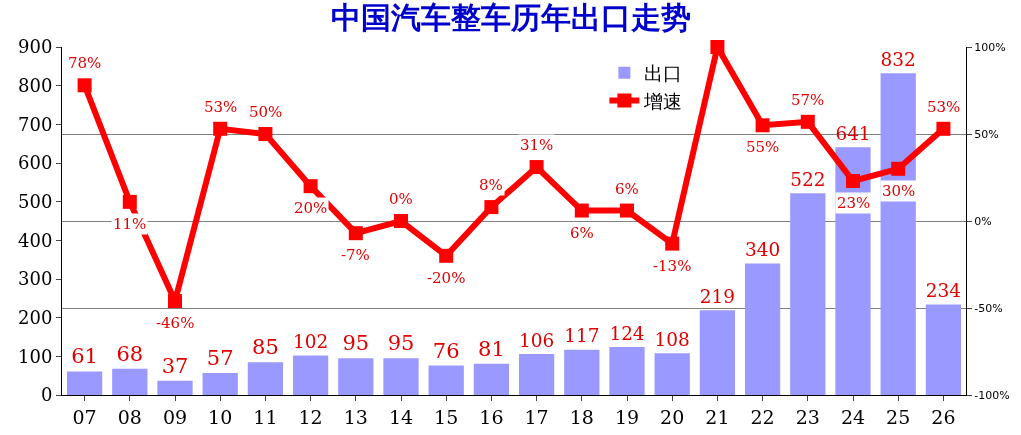 This screenshot has height=435, width=1021. I want to click on y-tick-label: 800, so click(35, 85).